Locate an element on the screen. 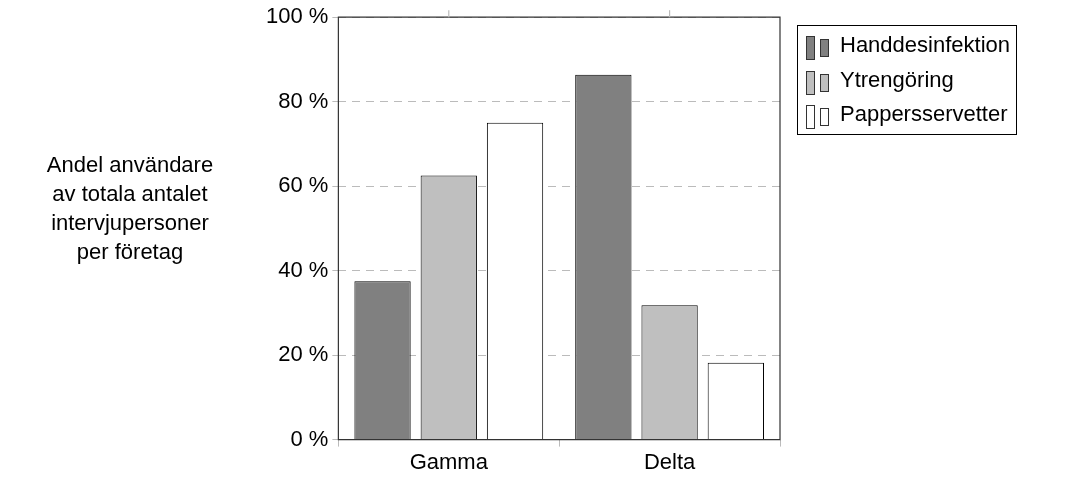 Image resolution: width=1091 pixels, height=483 pixels. y-tick-label: 100 % is located at coordinates (297, 16).